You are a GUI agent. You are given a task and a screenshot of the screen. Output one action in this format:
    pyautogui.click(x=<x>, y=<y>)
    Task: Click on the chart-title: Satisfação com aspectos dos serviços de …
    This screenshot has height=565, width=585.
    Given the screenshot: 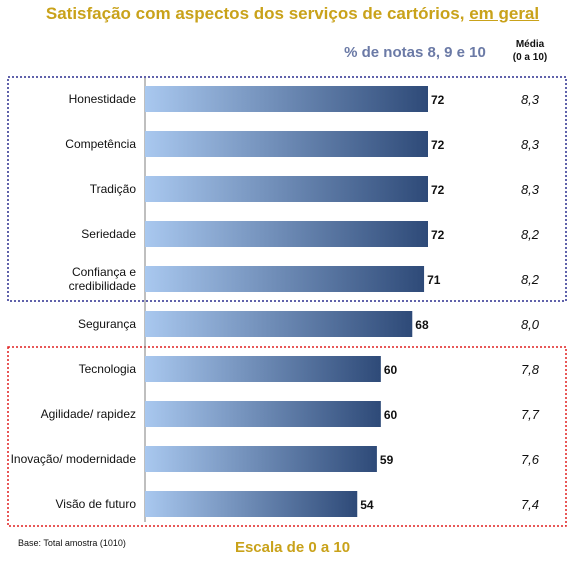 What is the action you would take?
    pyautogui.click(x=292, y=14)
    